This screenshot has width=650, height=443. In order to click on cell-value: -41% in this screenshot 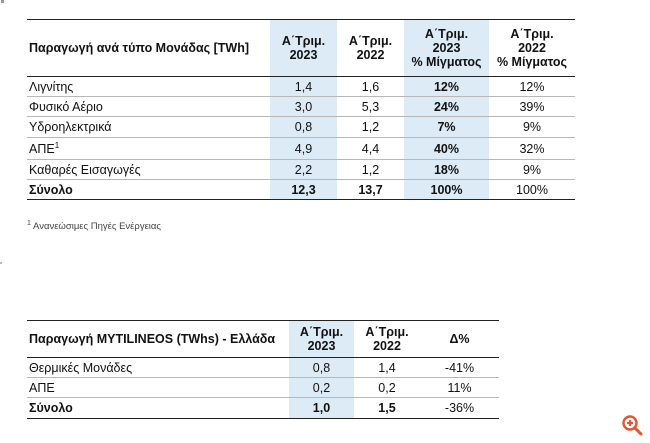, I will do `click(459, 367)`.